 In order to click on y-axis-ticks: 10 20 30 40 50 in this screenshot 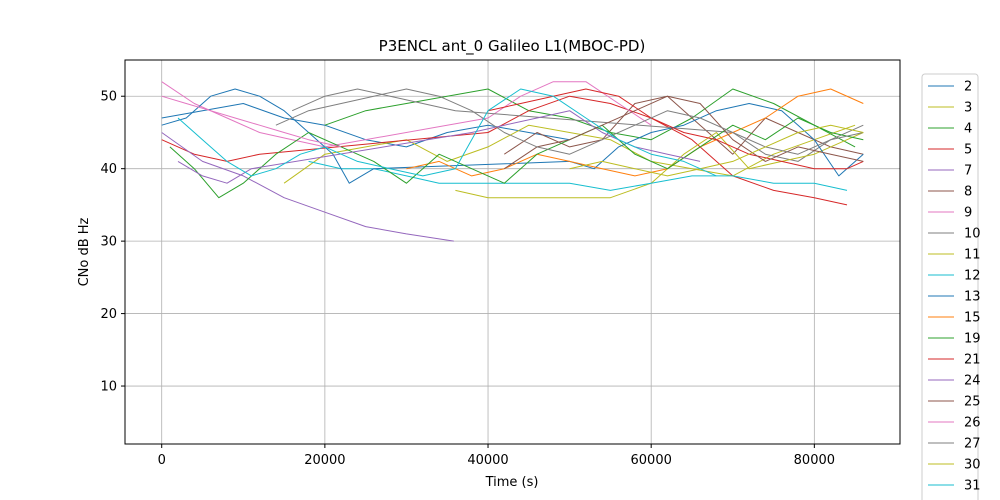, I will do `click(112, 242)`.